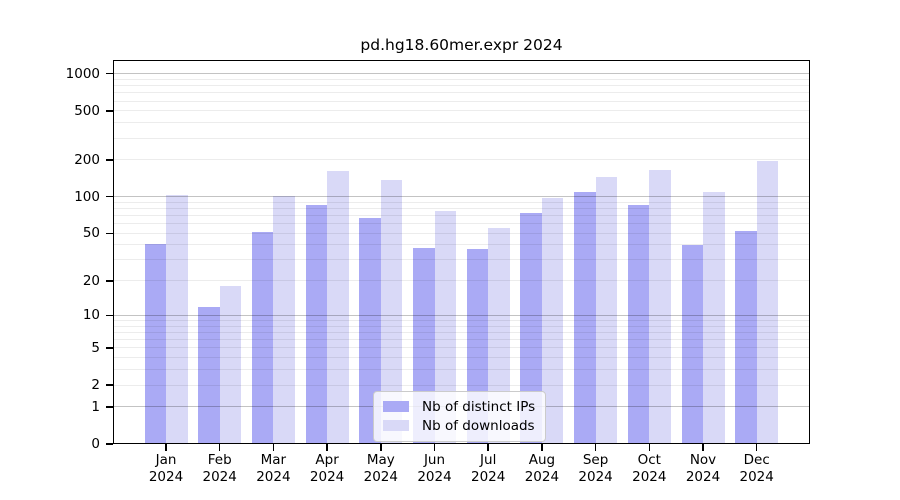 Image resolution: width=900 pixels, height=500 pixels. I want to click on chart-title: pd.hg18.60mer.expr 2024, so click(461, 45).